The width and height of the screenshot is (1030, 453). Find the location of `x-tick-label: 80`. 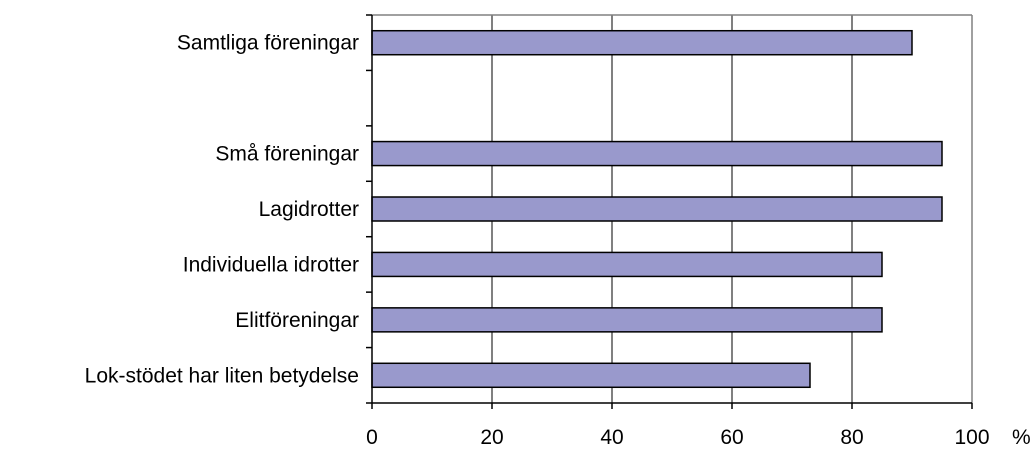

x-tick-label: 80 is located at coordinates (851, 437).